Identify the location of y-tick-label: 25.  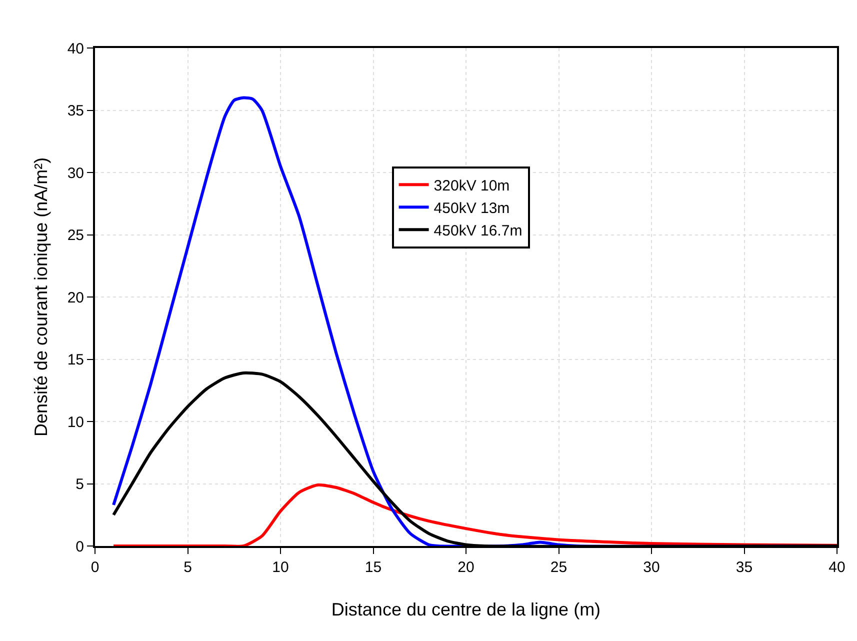
(75, 235).